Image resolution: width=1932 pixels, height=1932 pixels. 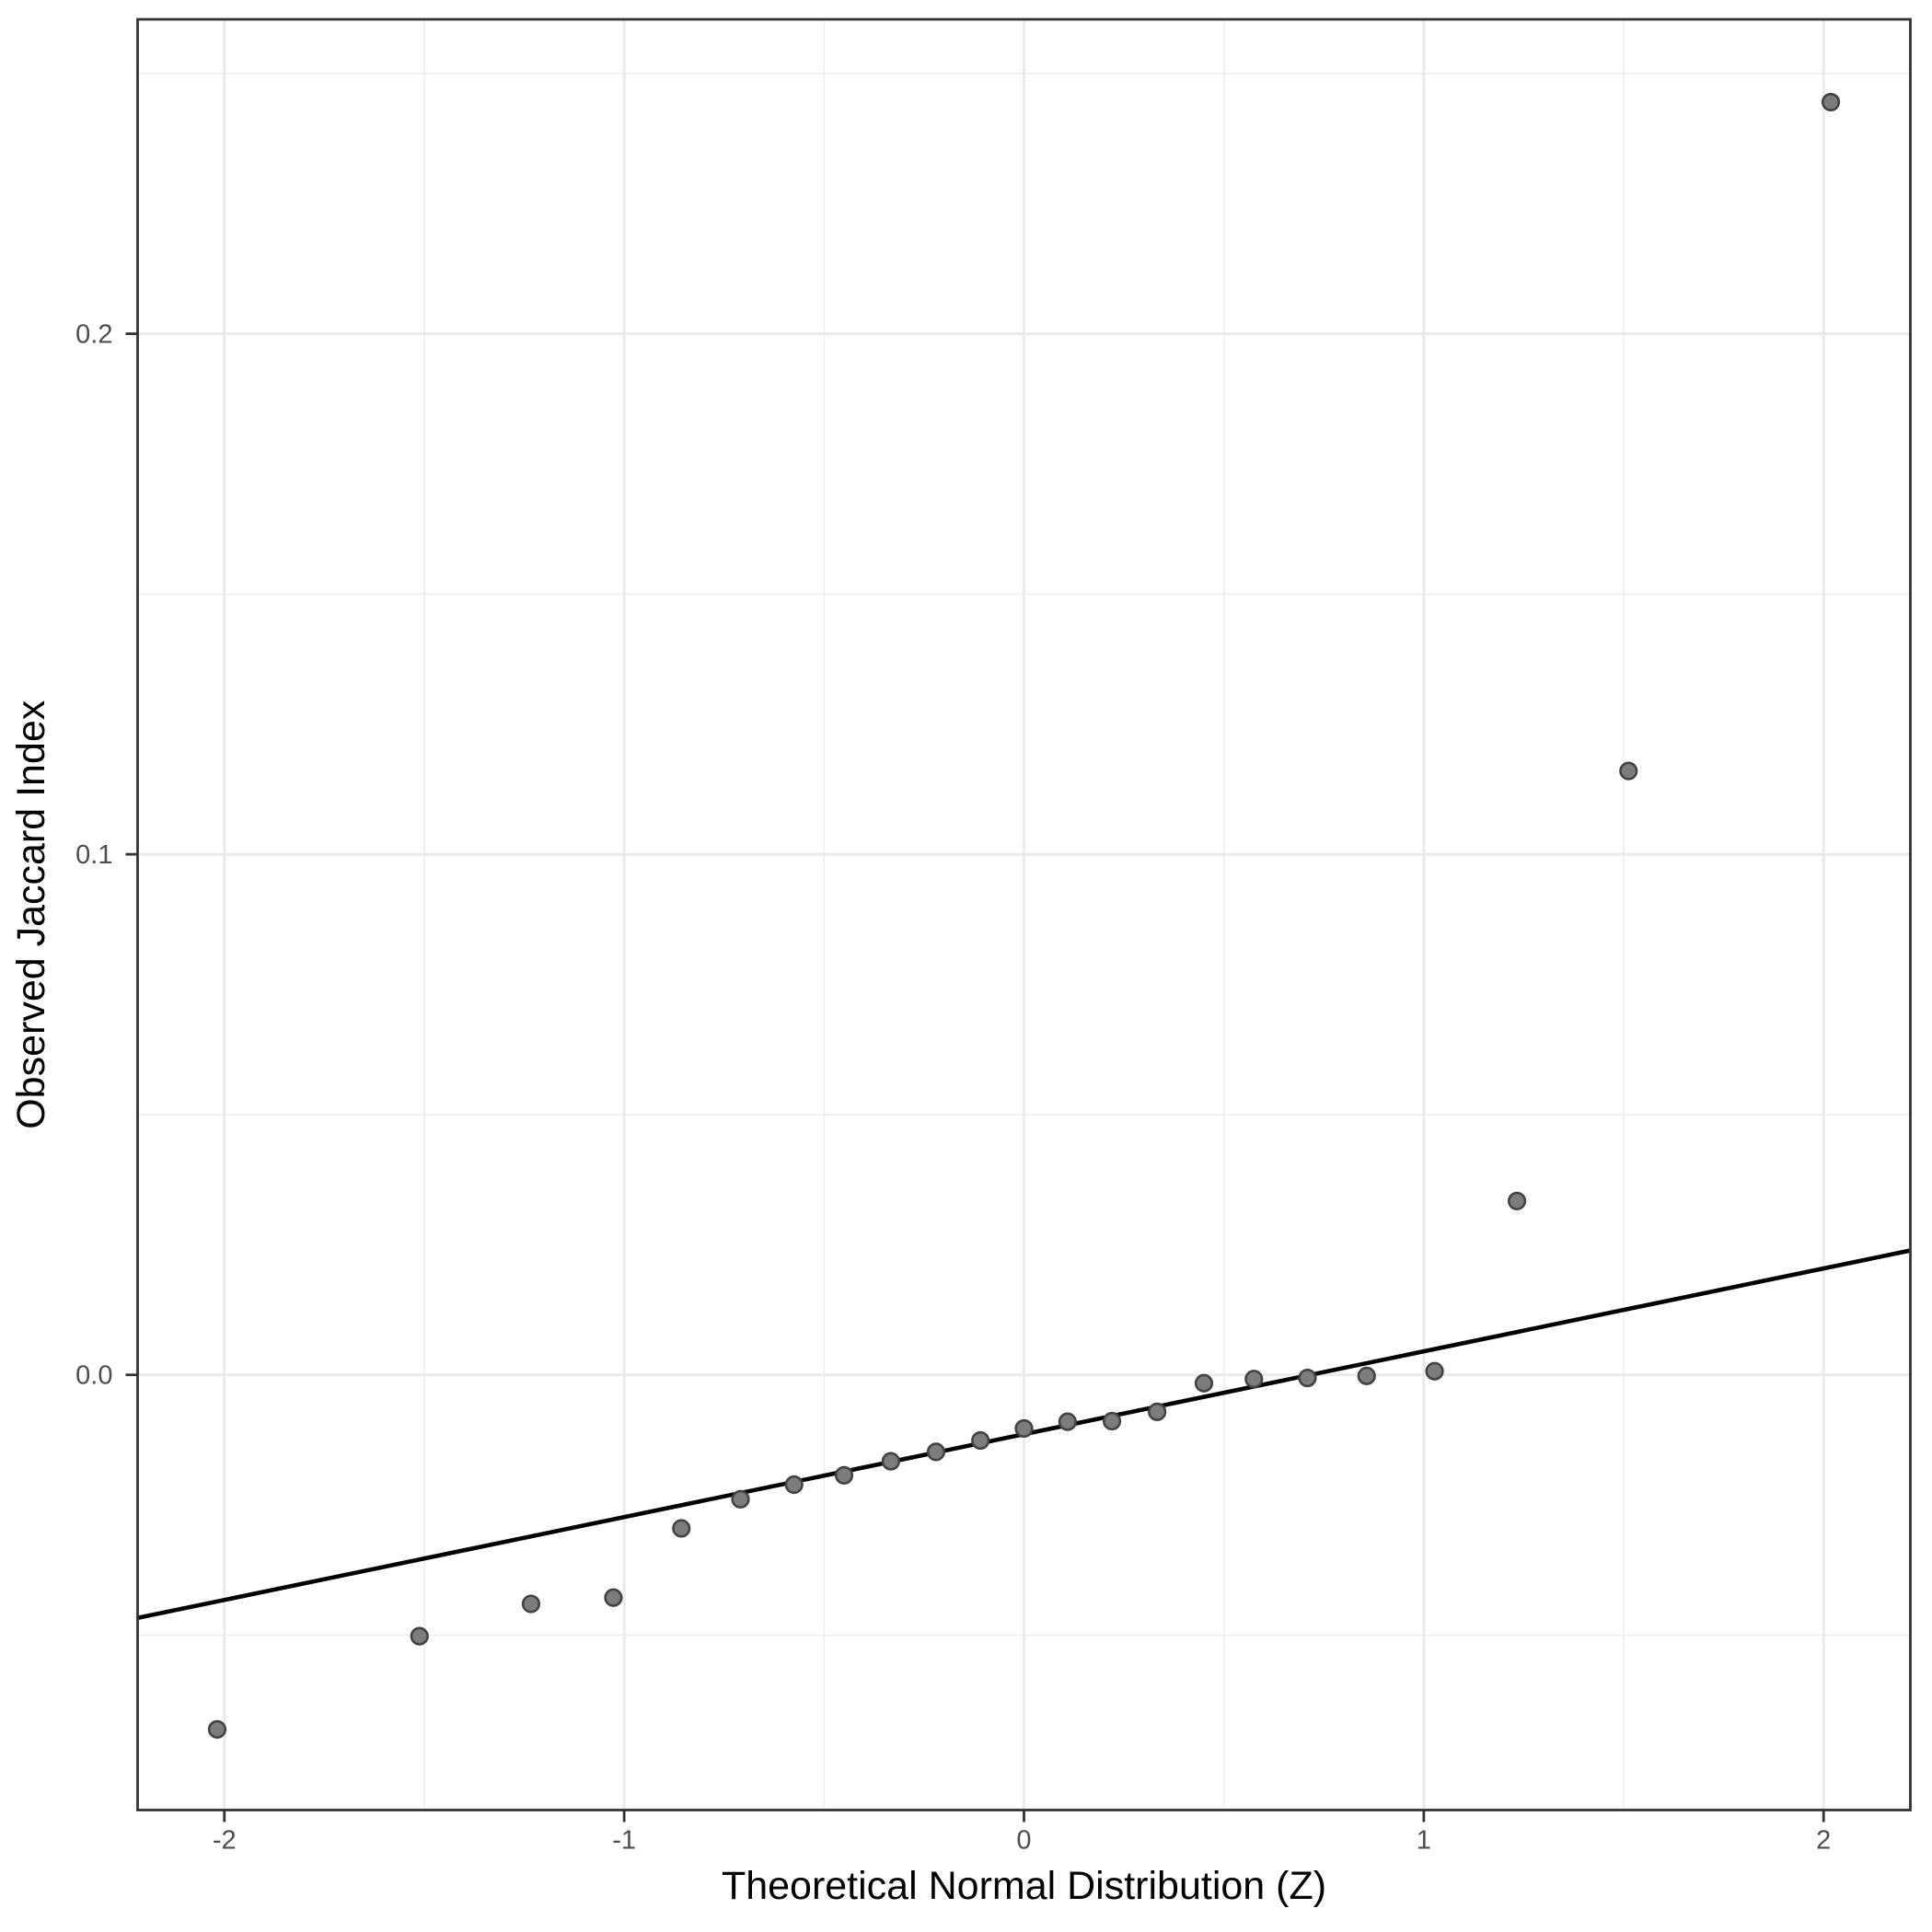 I want to click on x-tick-label: 0, so click(x=1024, y=1841).